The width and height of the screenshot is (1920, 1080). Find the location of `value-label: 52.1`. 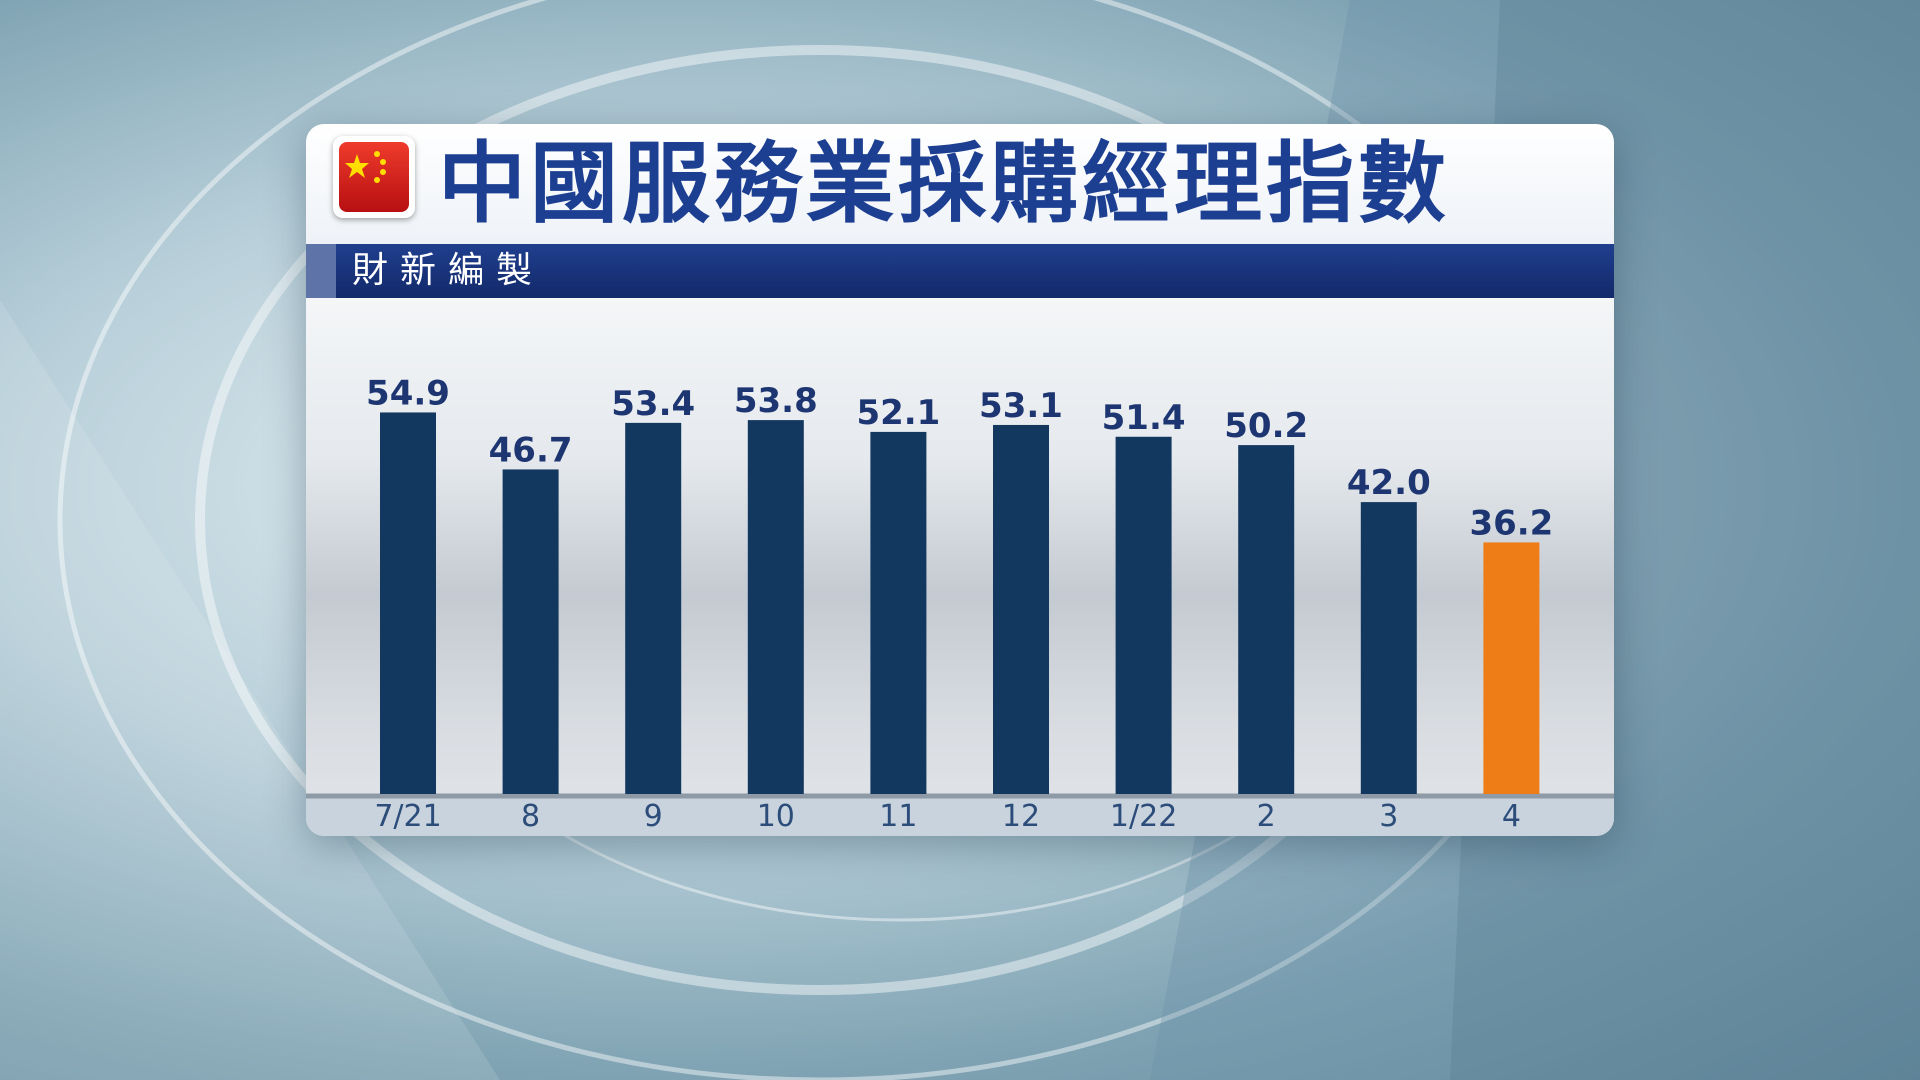

value-label: 52.1 is located at coordinates (898, 413).